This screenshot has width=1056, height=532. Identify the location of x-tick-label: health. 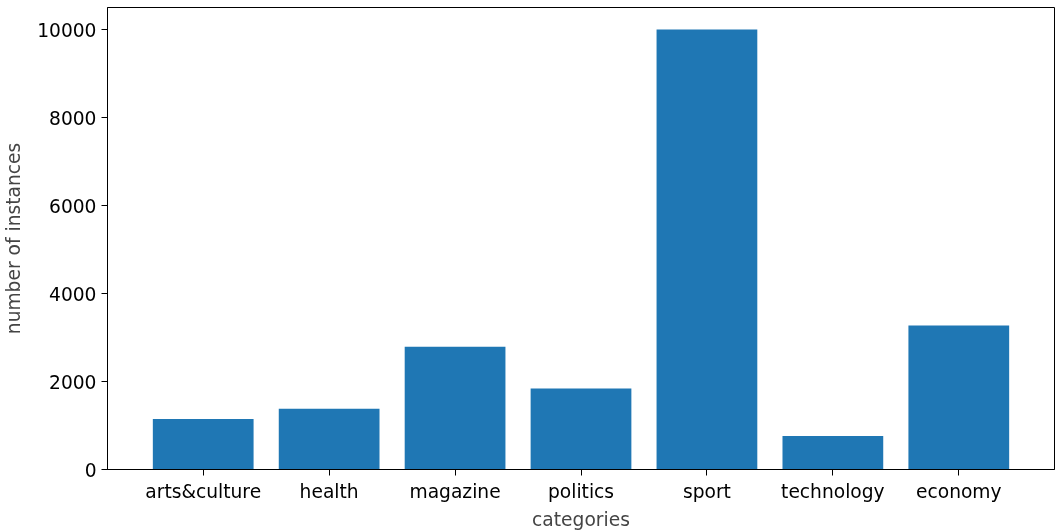
(329, 491).